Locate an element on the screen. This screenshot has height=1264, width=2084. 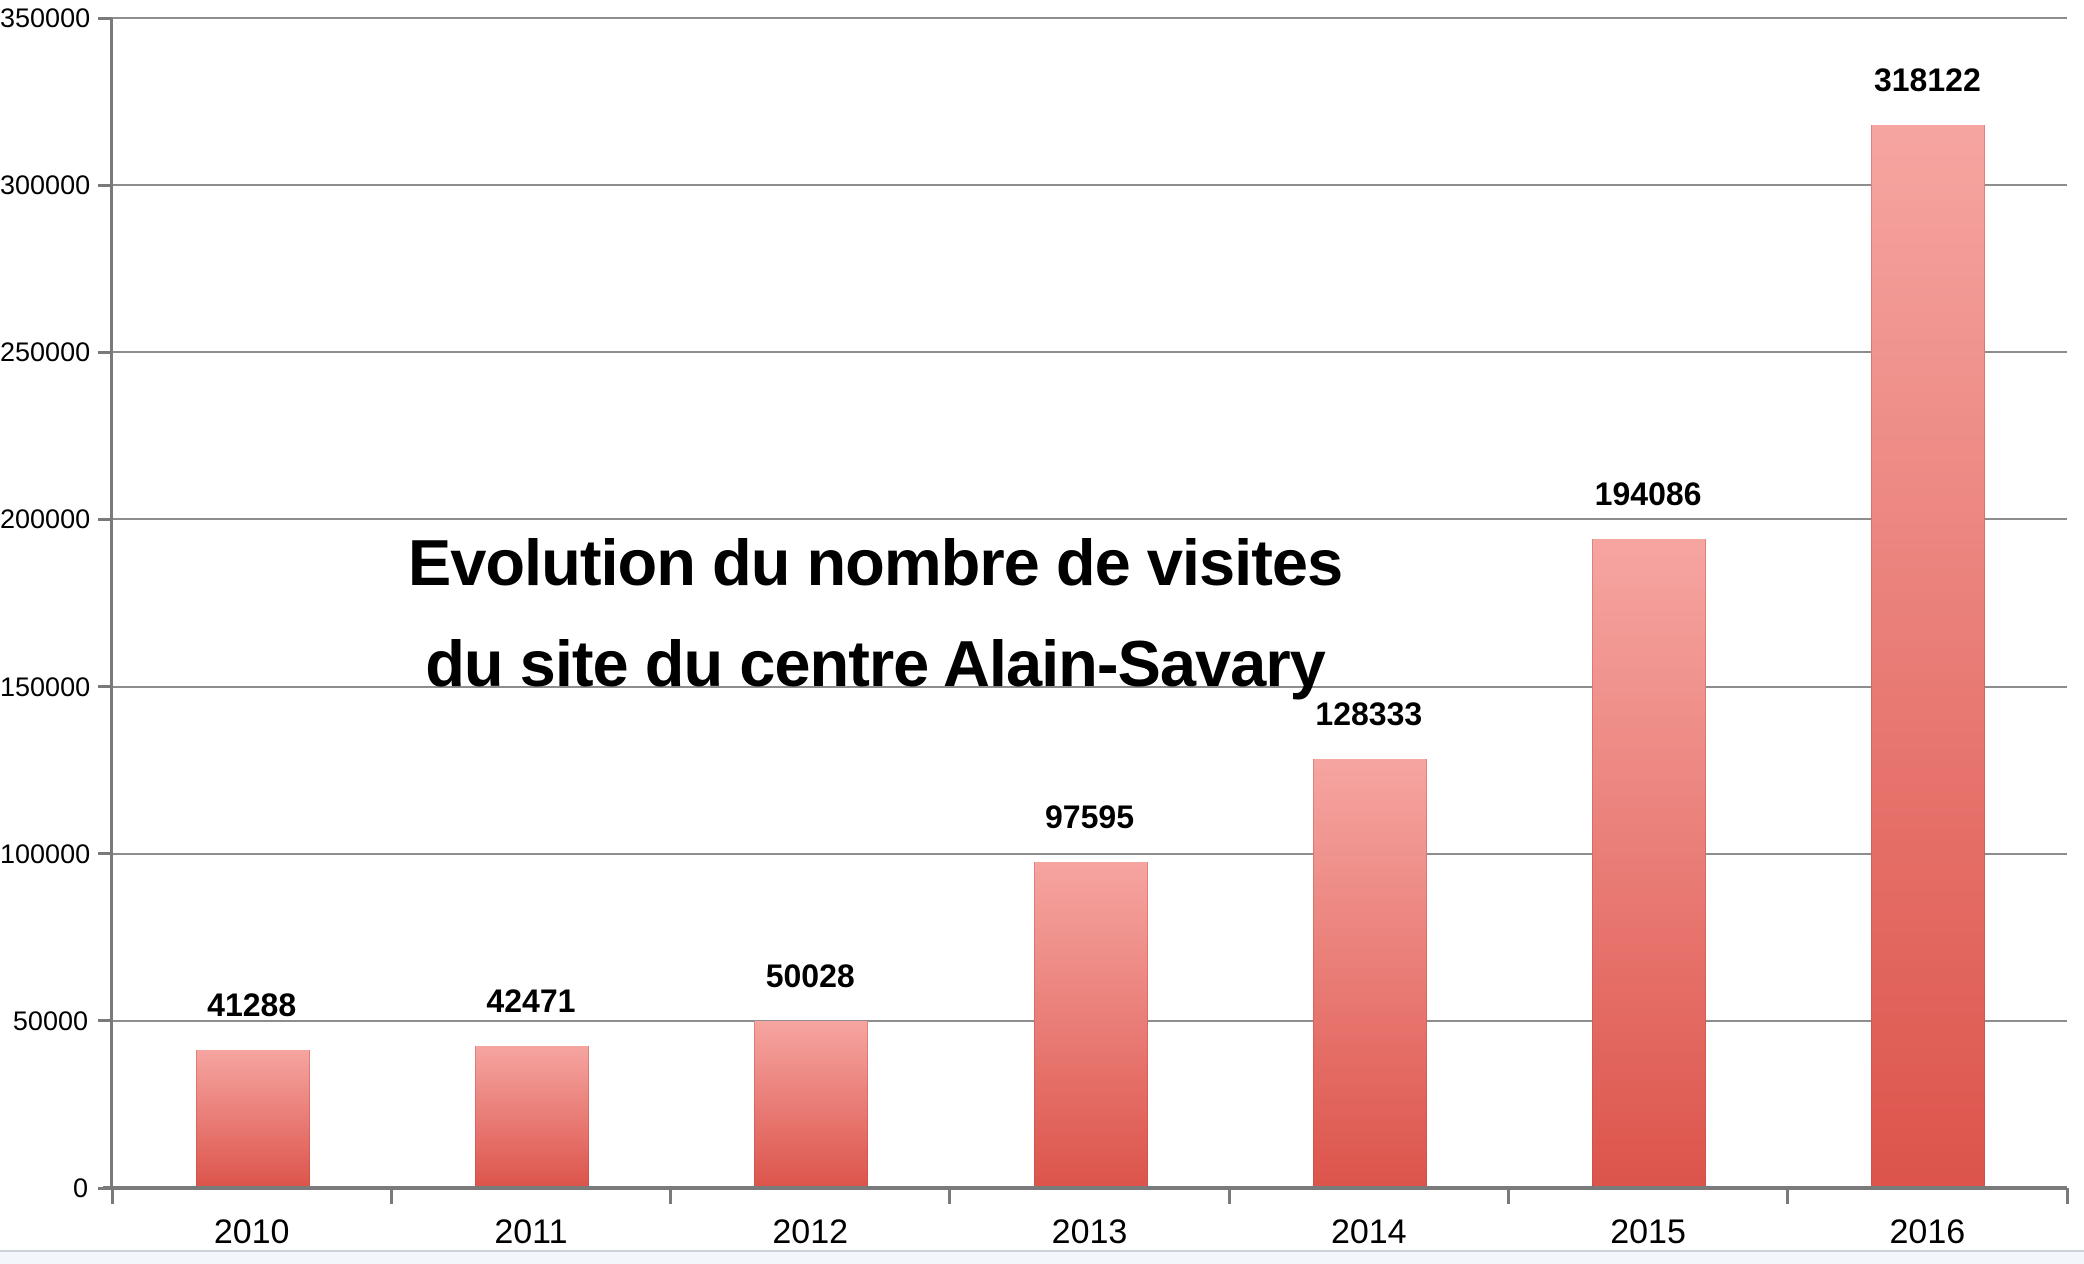
x-tick-label: 2012 is located at coordinates (810, 1232).